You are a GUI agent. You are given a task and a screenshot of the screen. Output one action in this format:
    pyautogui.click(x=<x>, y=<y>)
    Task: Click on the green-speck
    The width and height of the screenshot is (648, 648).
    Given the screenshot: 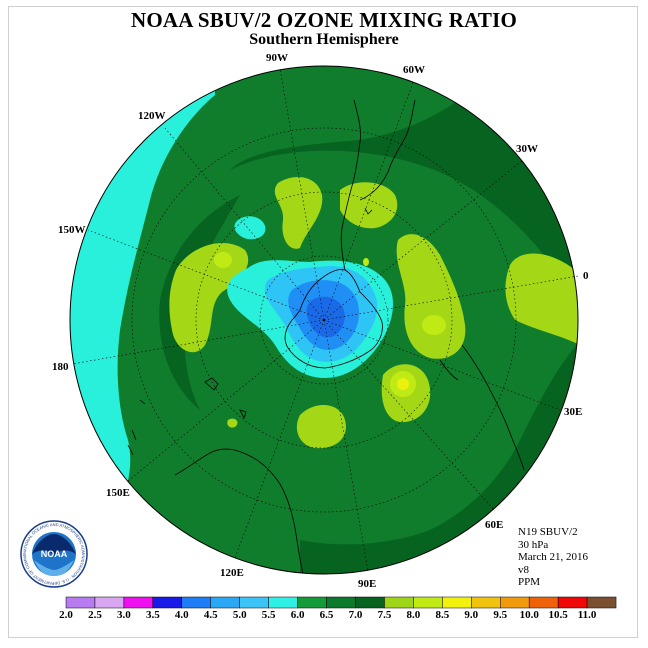 What is the action you would take?
    pyautogui.click(x=232, y=423)
    